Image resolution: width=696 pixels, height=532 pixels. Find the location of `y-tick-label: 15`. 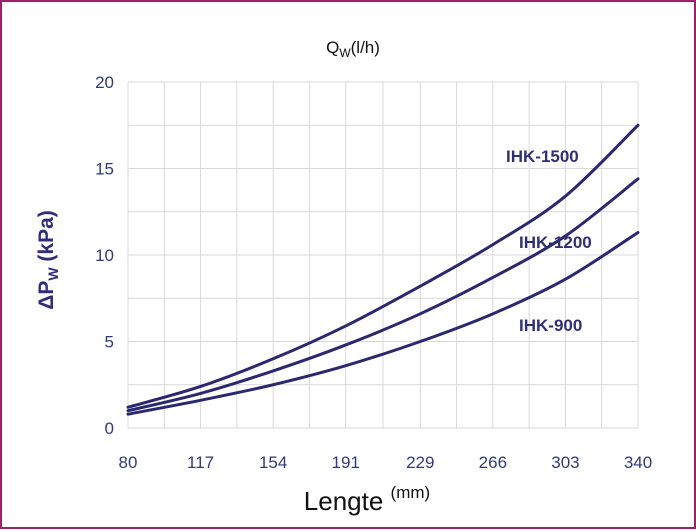

y-tick-label: 15 is located at coordinates (104, 169).